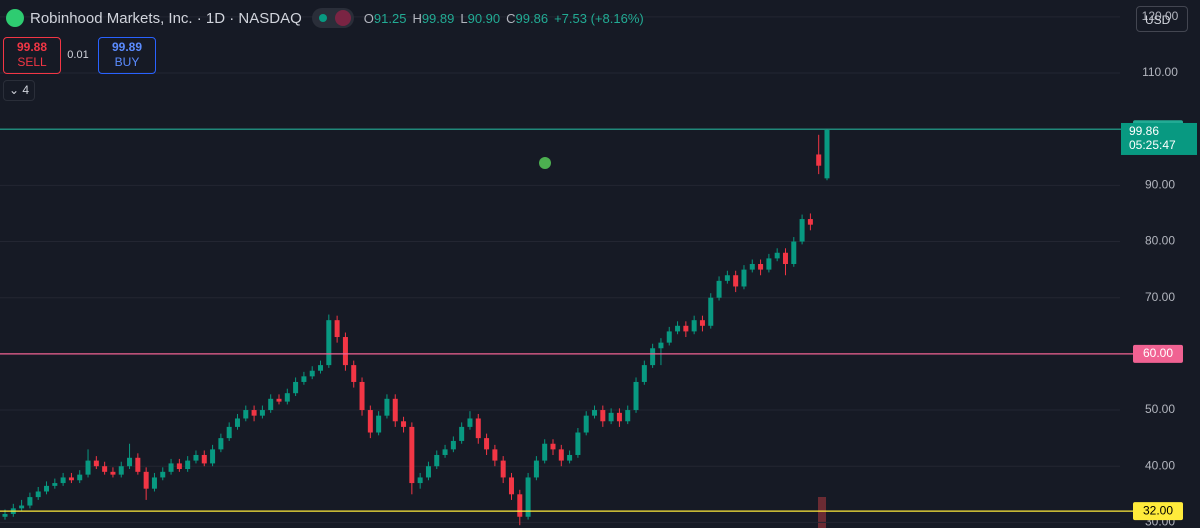 The width and height of the screenshot is (1200, 528). I want to click on y-tick-label: 110.00, so click(1160, 72).